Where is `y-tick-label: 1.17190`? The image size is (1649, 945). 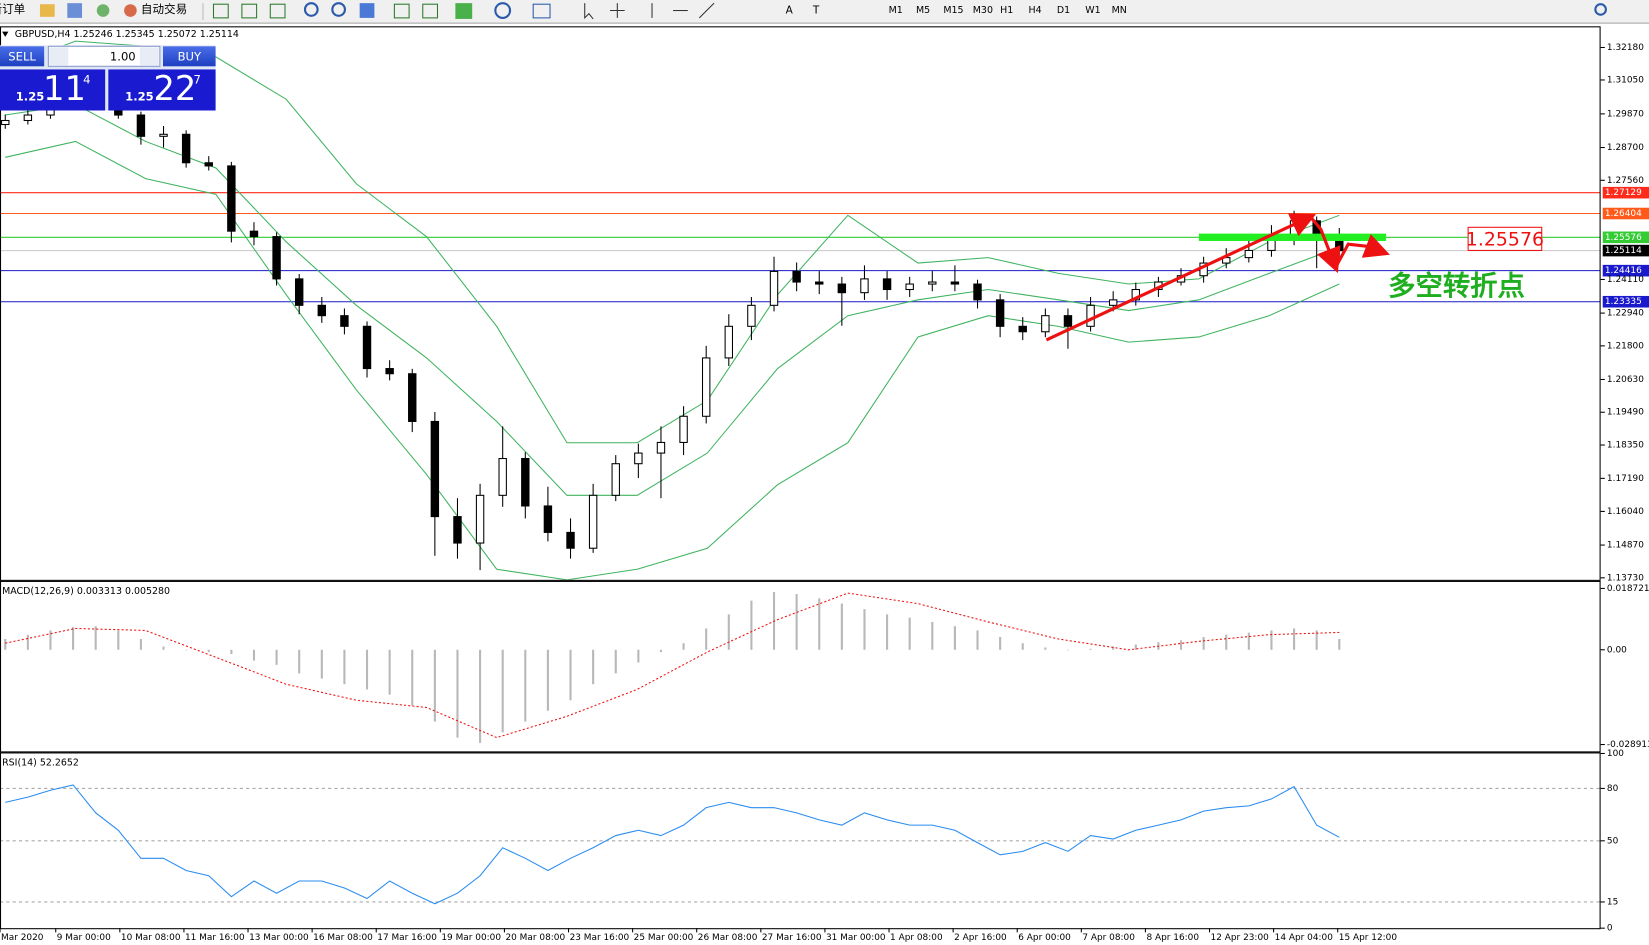 y-tick-label: 1.17190 is located at coordinates (1625, 479).